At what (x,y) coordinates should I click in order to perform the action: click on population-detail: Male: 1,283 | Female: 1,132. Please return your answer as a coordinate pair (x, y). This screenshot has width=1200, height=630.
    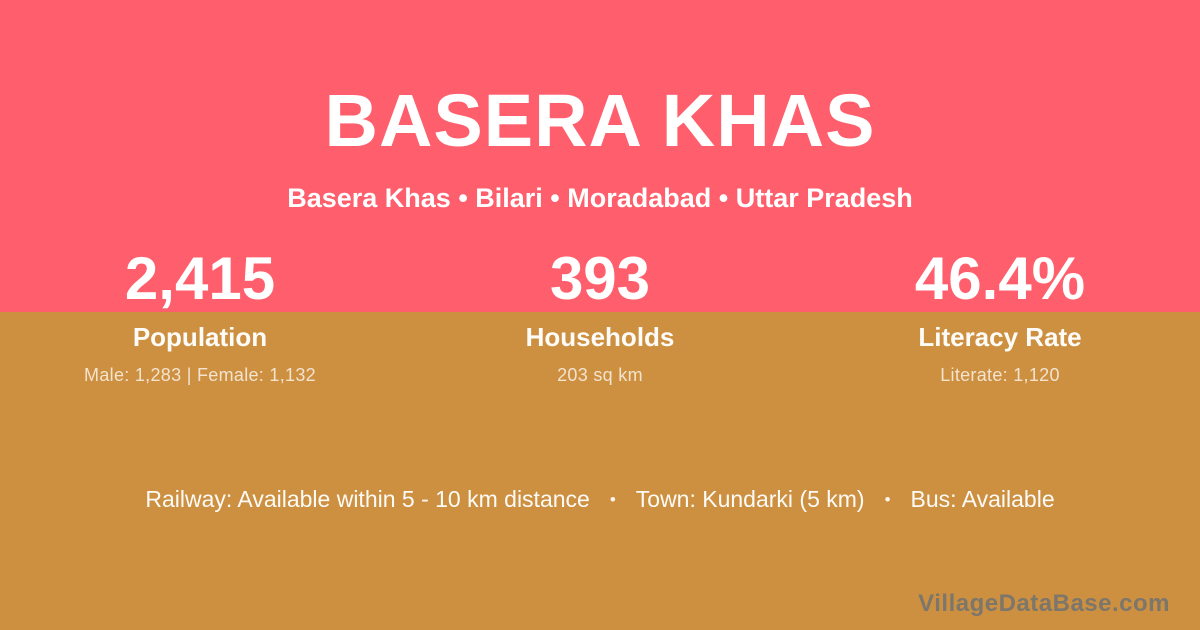
    Looking at the image, I should click on (200, 375).